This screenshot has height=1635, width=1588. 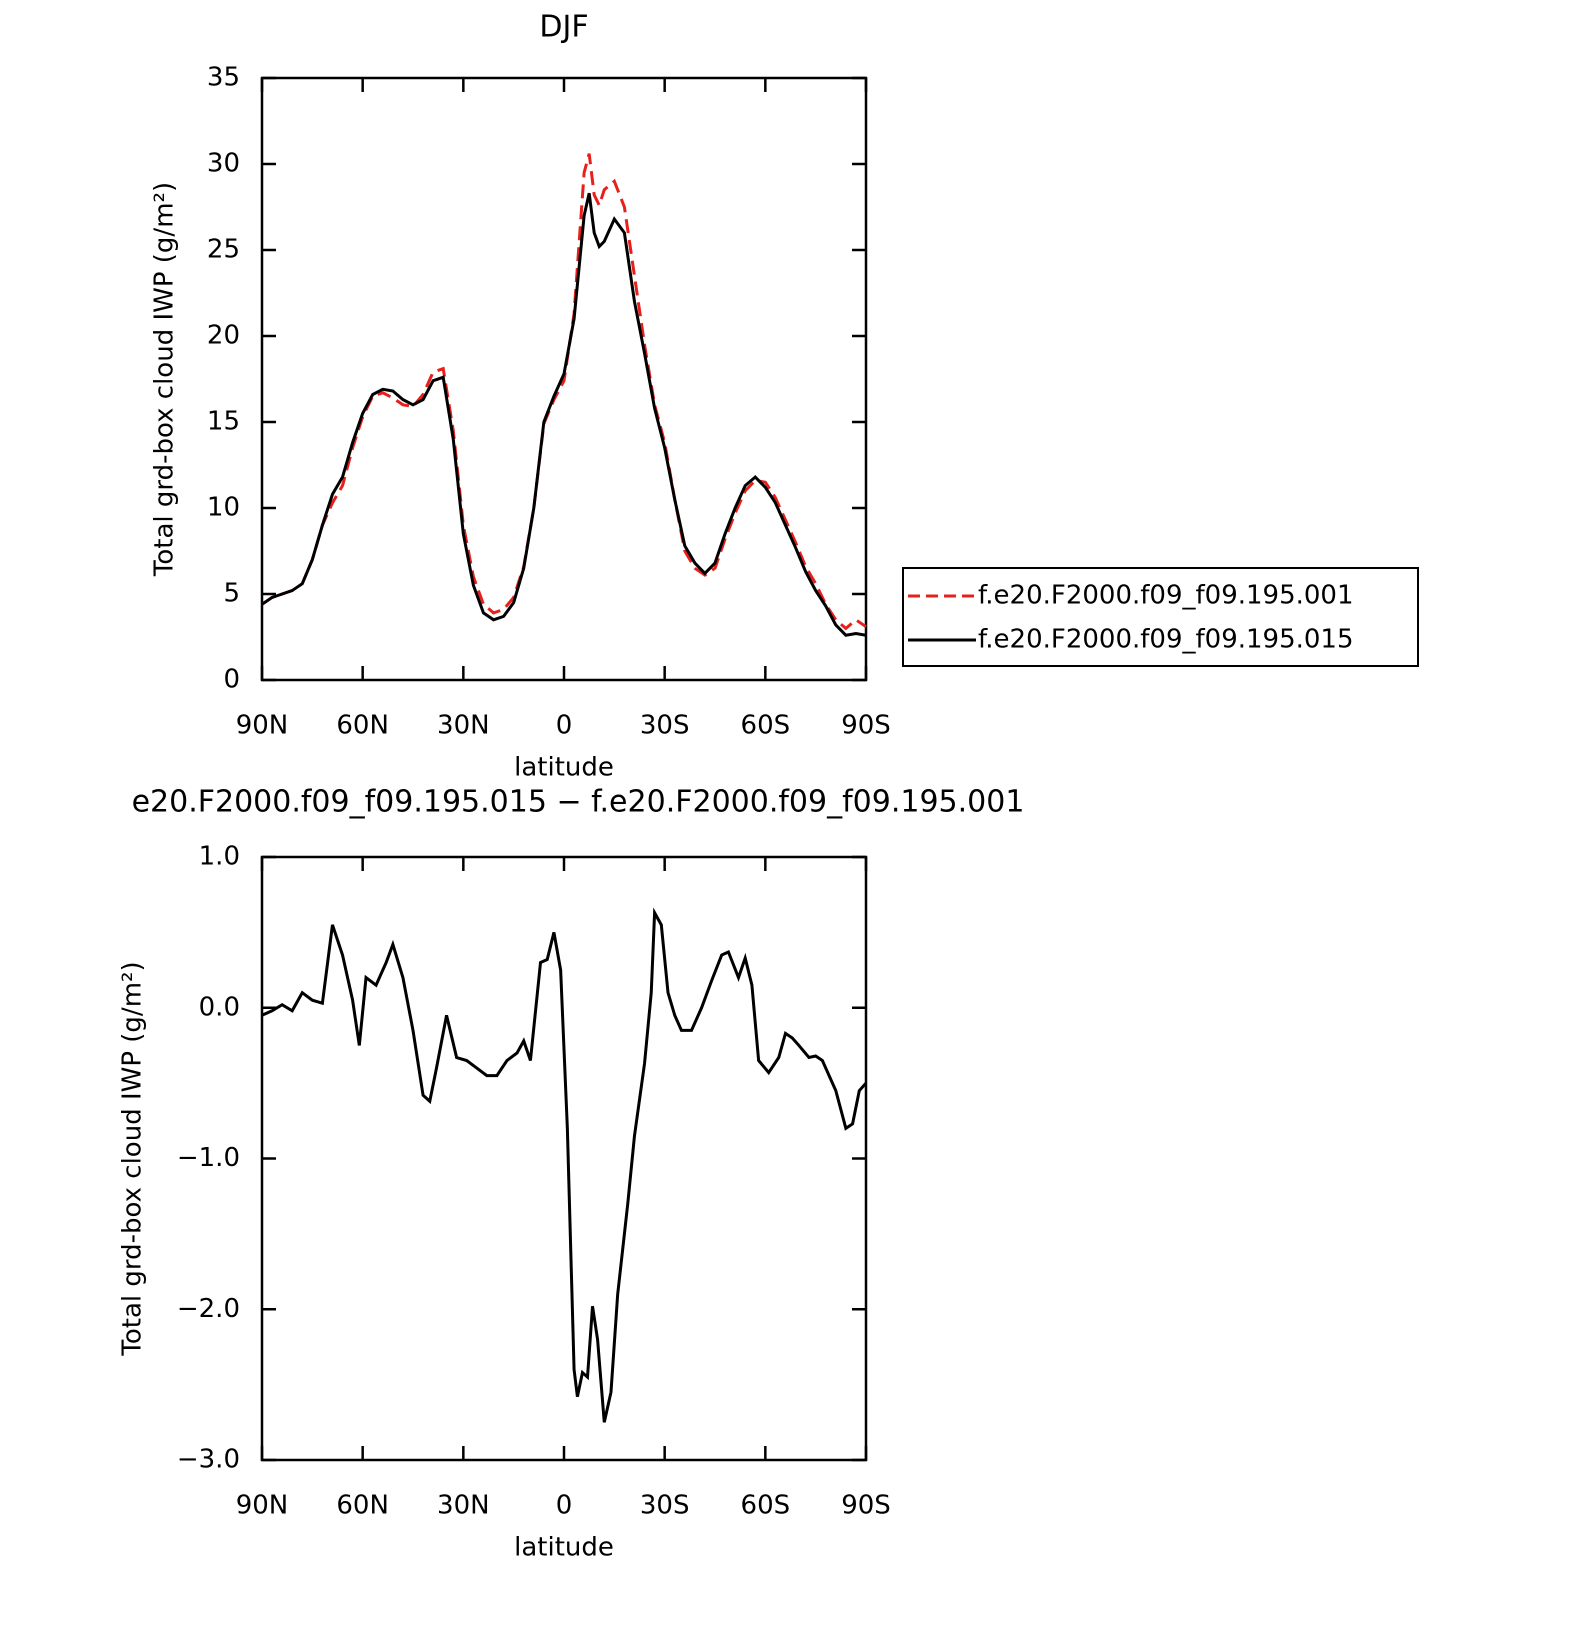 I want to click on y-tick-label: 0.0, so click(x=219, y=1007).